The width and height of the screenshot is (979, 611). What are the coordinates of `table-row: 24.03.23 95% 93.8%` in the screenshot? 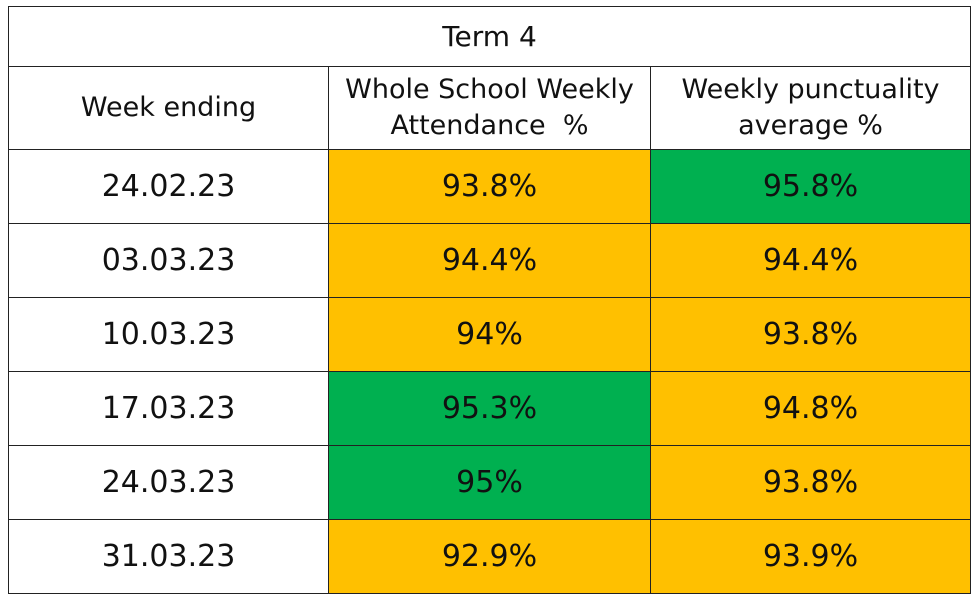 It's located at (490, 482).